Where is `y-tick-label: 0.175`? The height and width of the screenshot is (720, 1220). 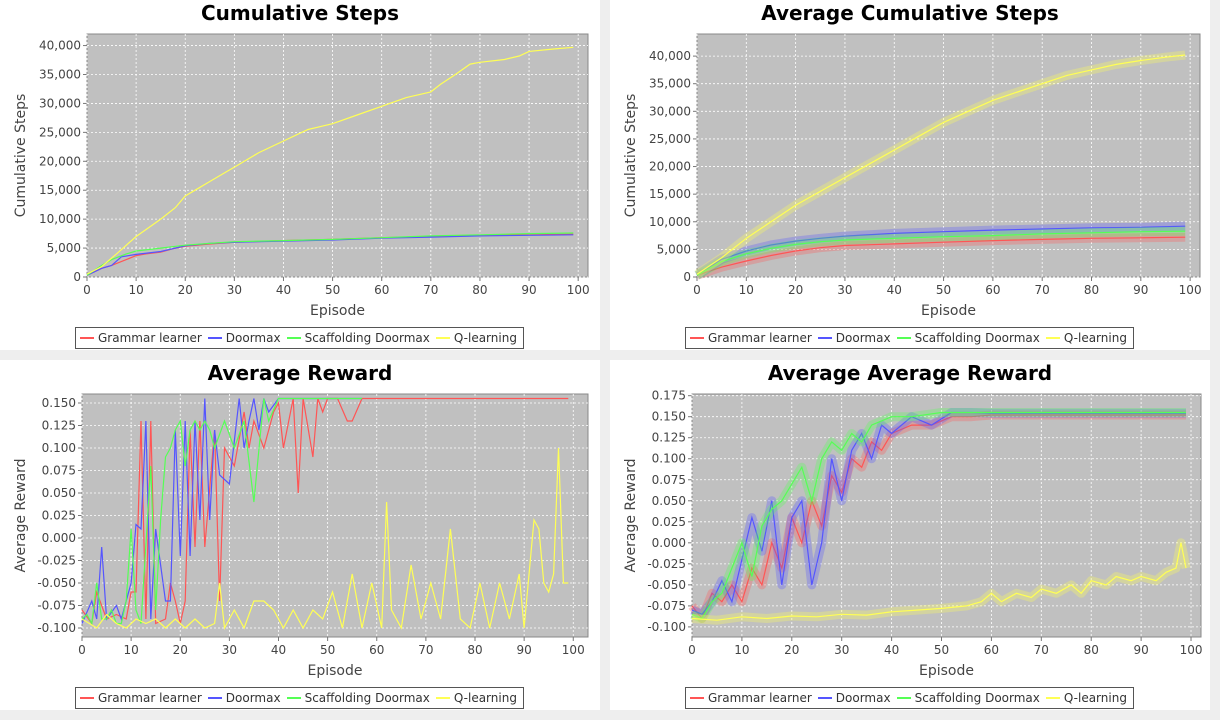 y-tick-label: 0.175 is located at coordinates (669, 396).